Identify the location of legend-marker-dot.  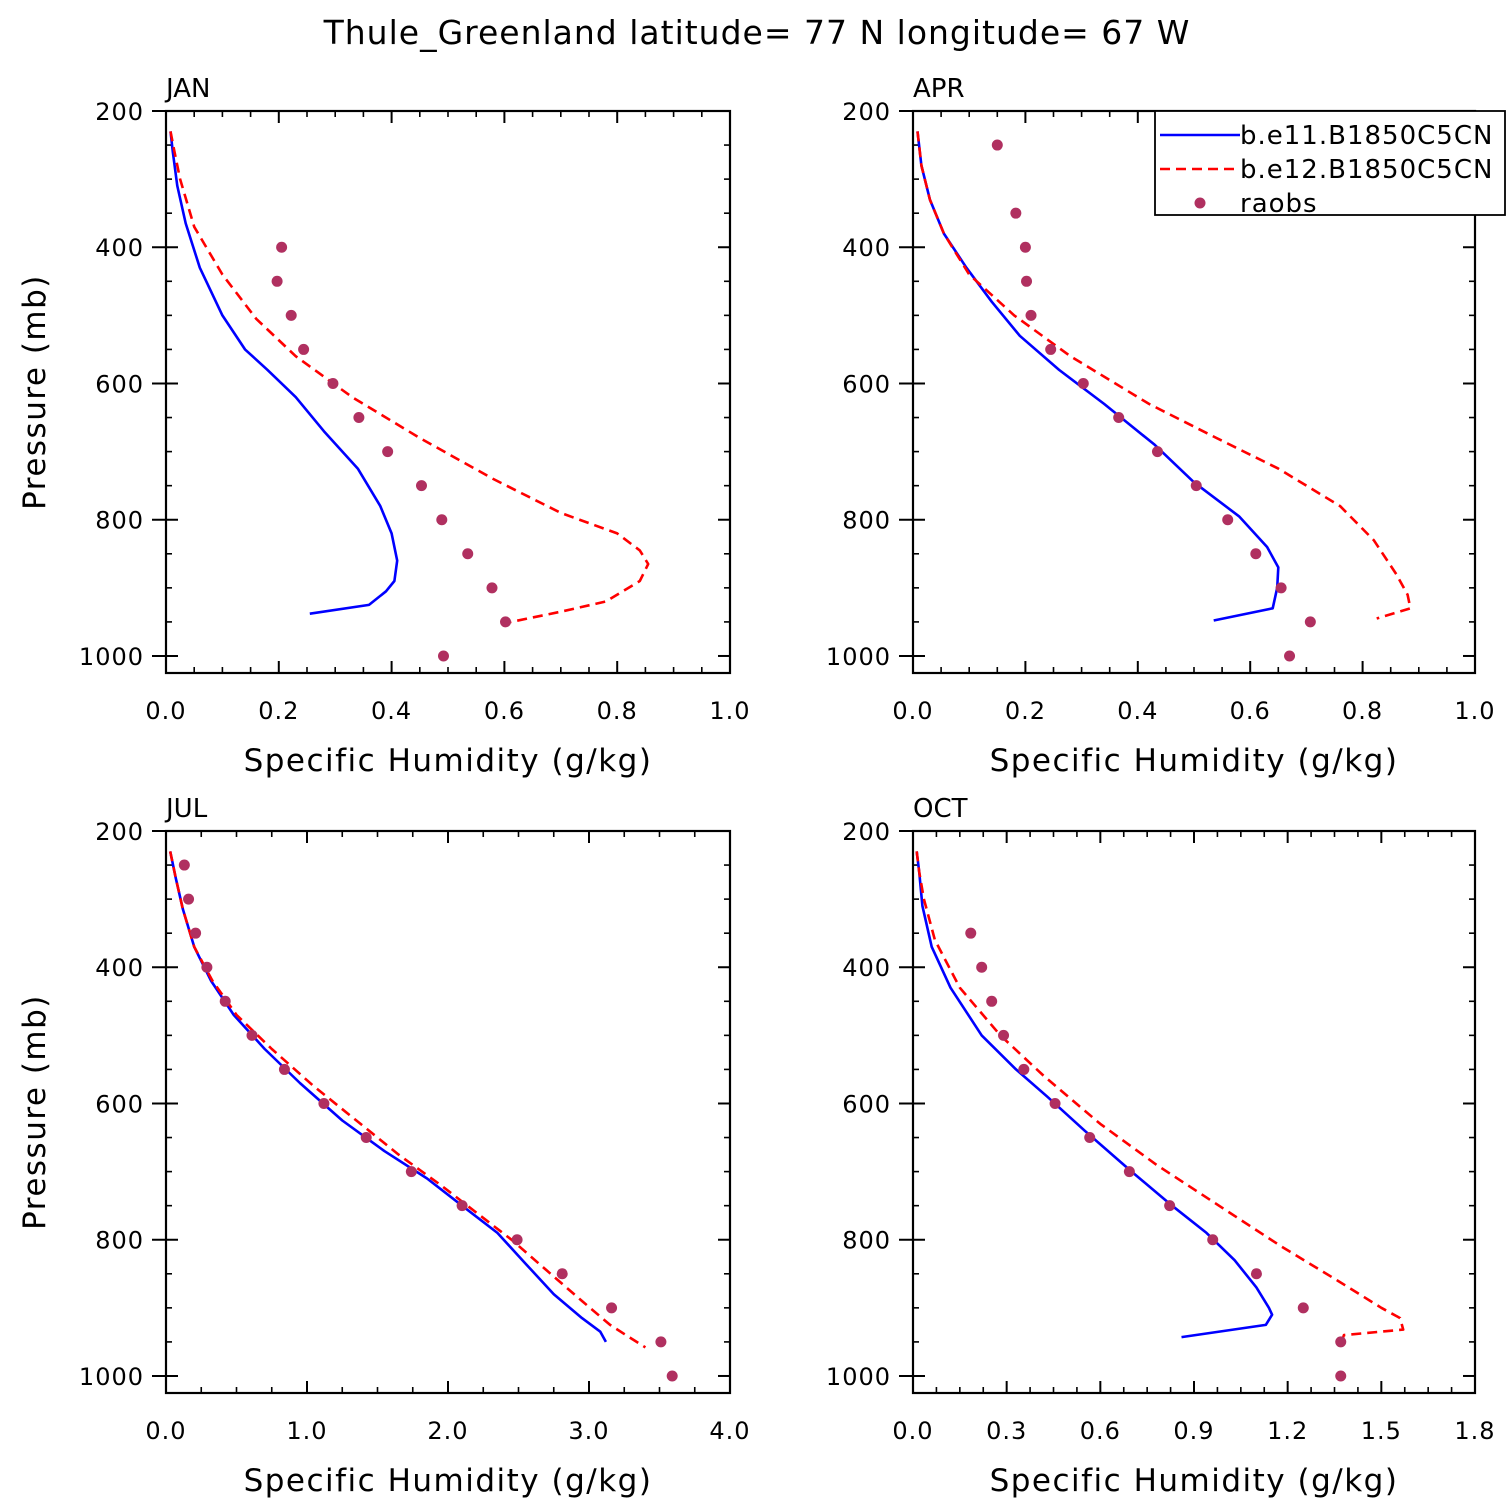
(1200, 203).